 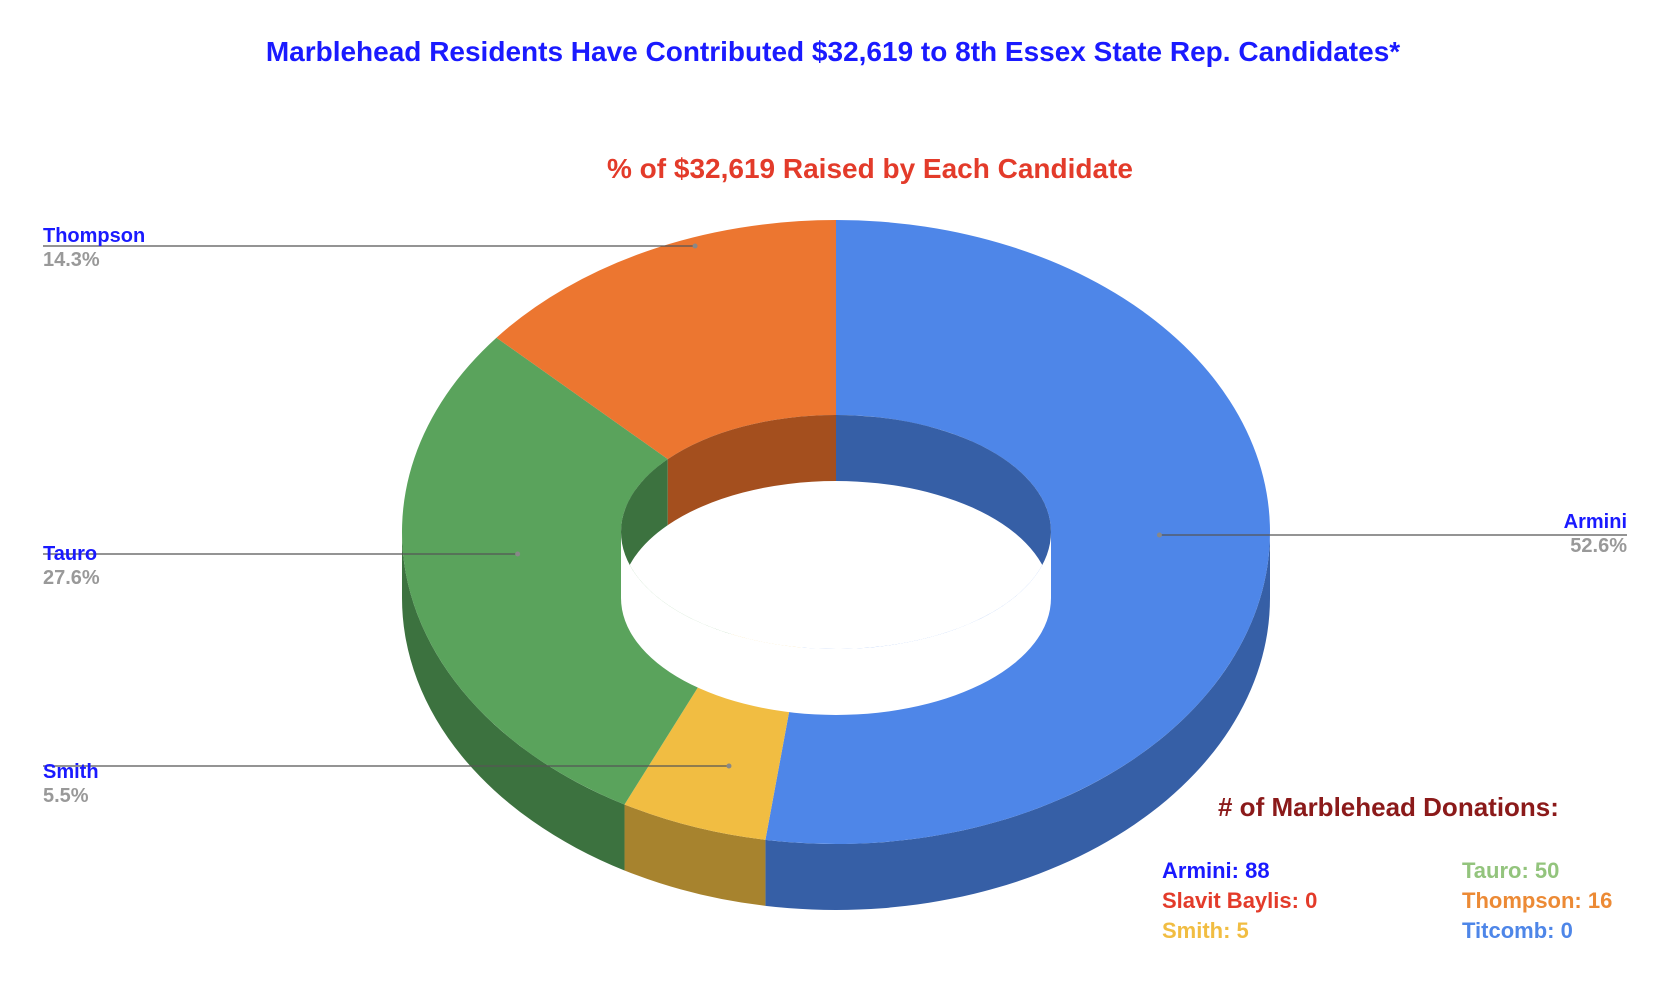 I want to click on chart-subtitle: % of $32,619 Raised by Each Candidate, so click(x=870, y=168).